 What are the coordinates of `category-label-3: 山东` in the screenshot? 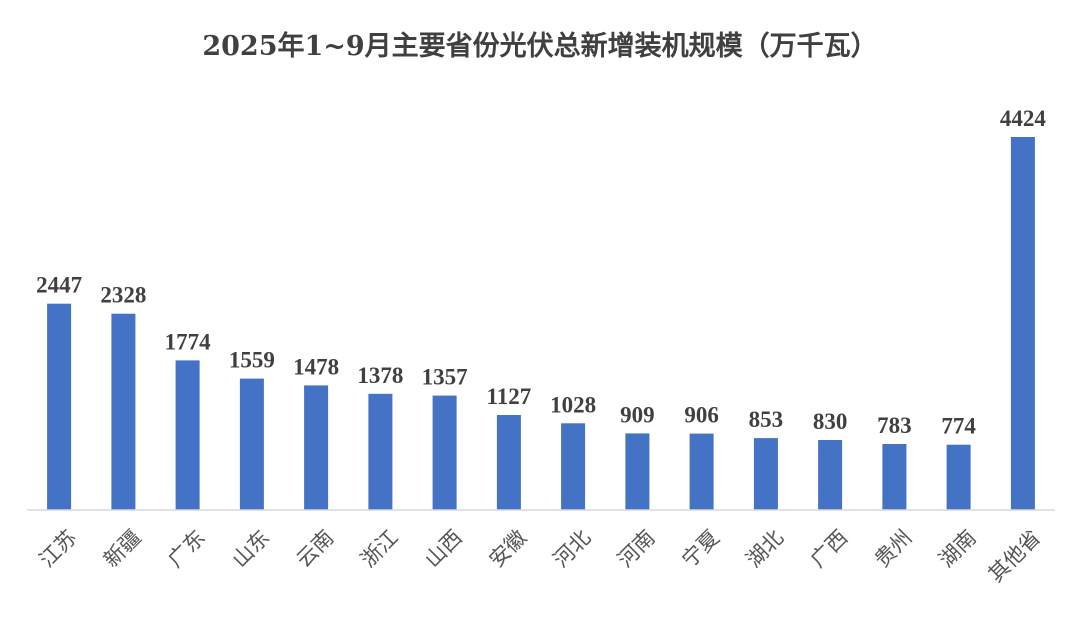 It's located at (251, 548).